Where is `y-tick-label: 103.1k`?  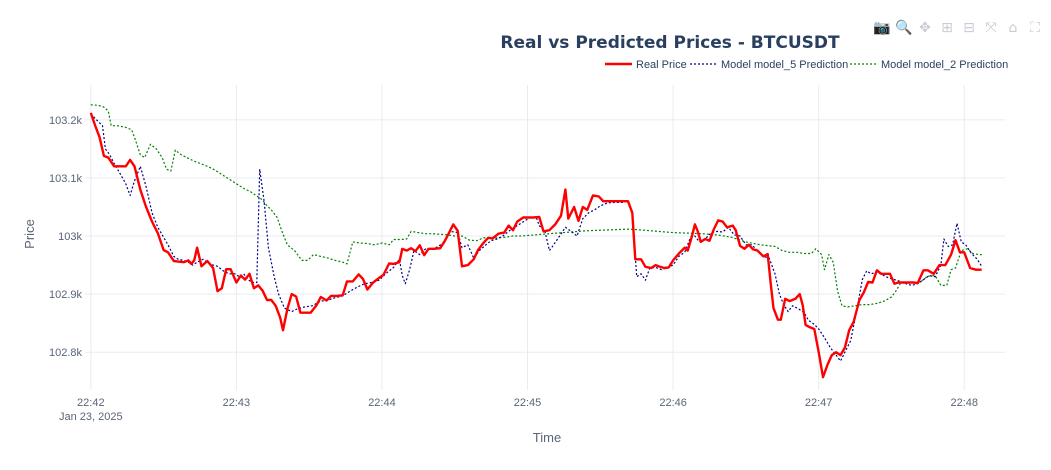
y-tick-label: 103.1k is located at coordinates (66, 179).